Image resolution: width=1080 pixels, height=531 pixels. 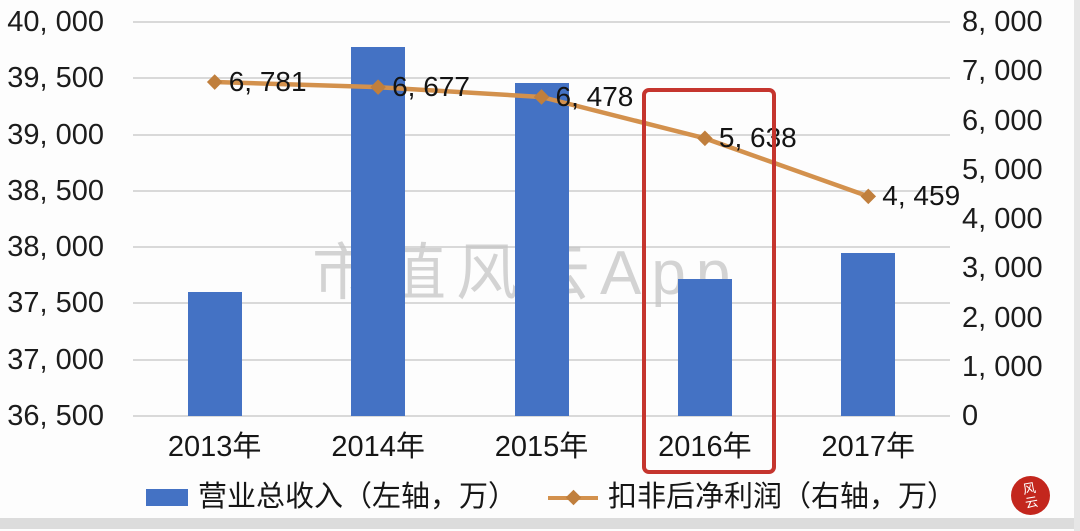 I want to click on legend-label-revenue: 营业总收入（左轴，万）, so click(x=358, y=497).